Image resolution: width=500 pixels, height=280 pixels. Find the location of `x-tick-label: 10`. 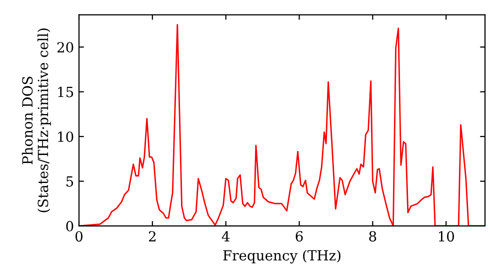

x-tick-label: 10 is located at coordinates (446, 236).